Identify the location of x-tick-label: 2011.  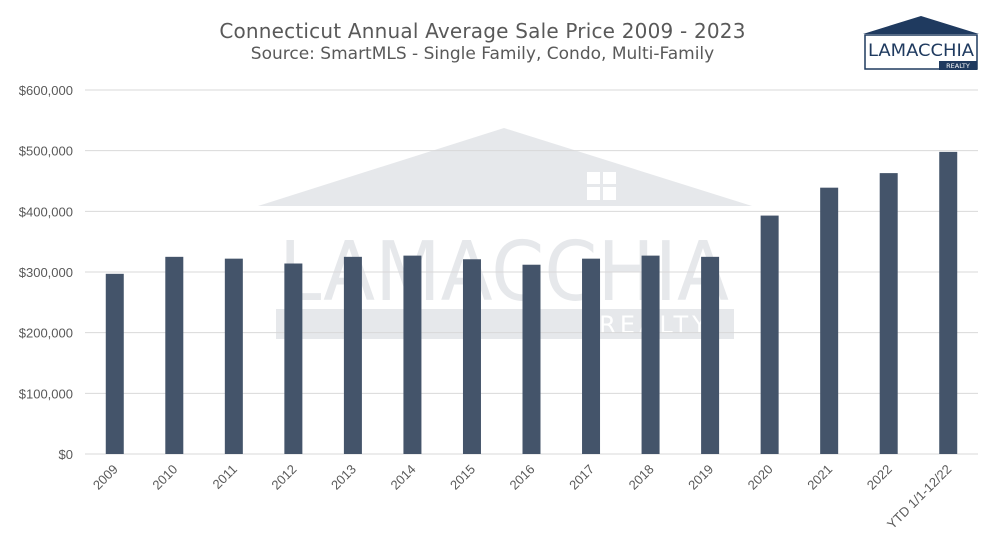
(225, 477).